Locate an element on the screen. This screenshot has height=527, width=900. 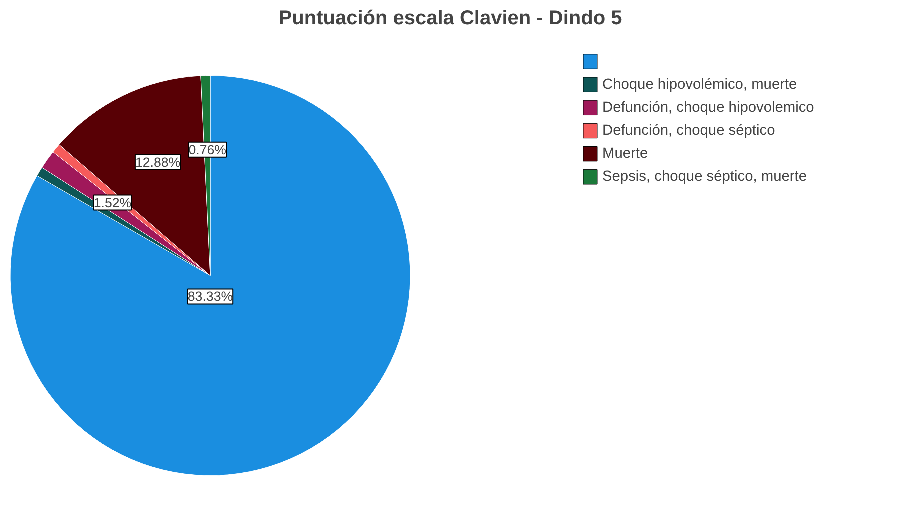
legend-label: Muerte is located at coordinates (625, 154).